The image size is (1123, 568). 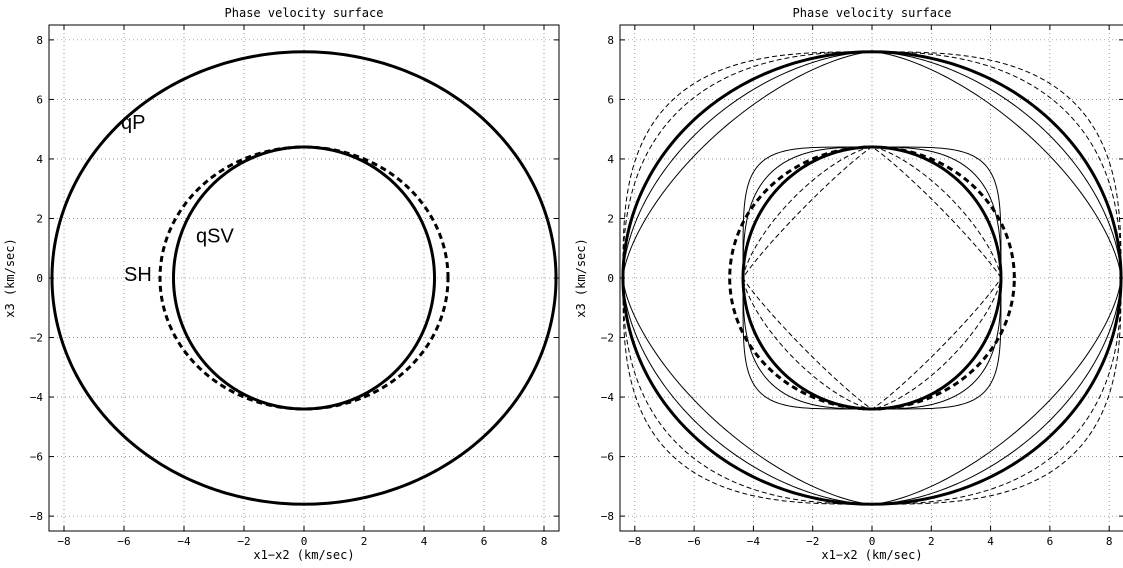 I want to click on curve-label-qsv: qSV, so click(x=215, y=236).